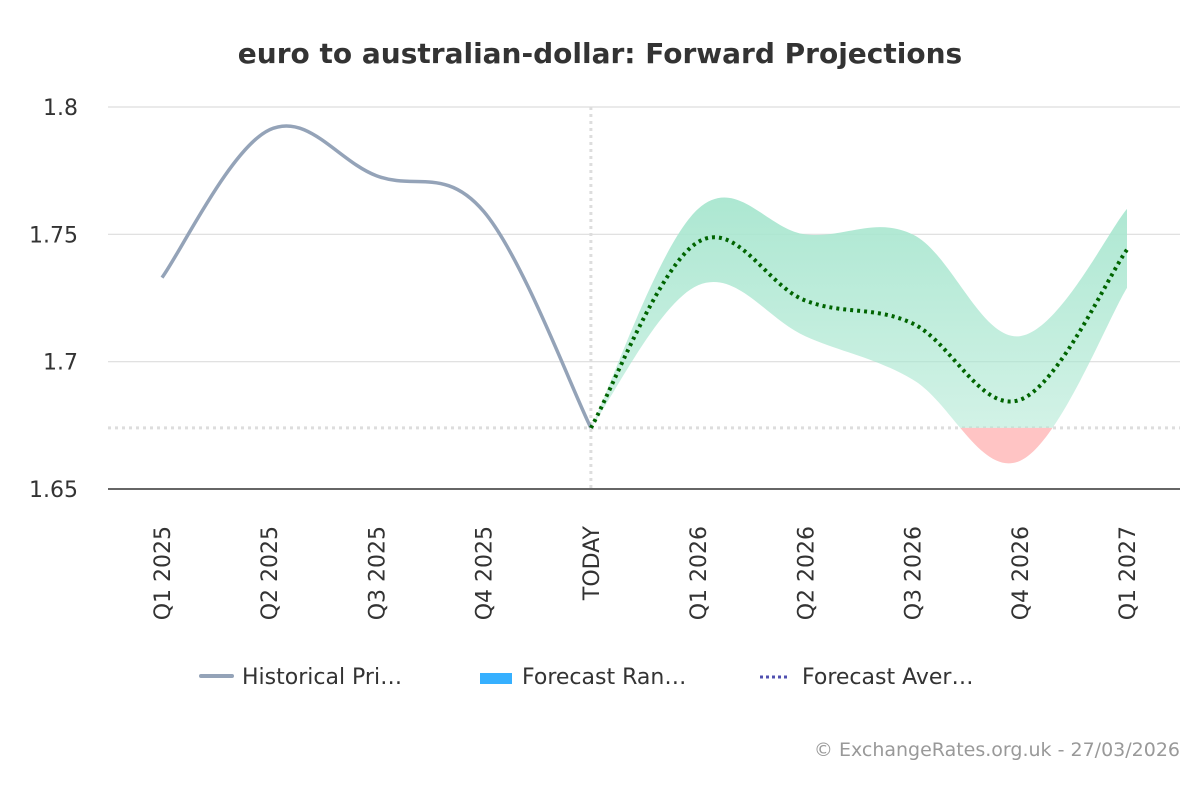 The image size is (1200, 800). What do you see at coordinates (859, 332) in the screenshot?
I see `forecast-average-line` at bounding box center [859, 332].